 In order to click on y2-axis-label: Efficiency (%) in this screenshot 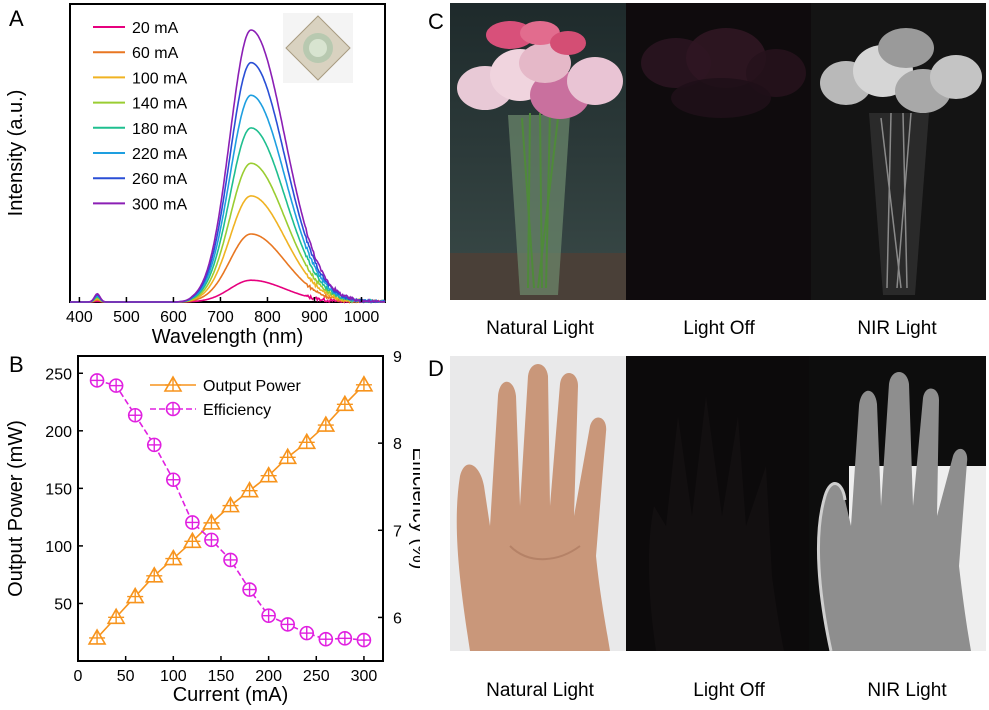, I will do `click(414, 509)`.